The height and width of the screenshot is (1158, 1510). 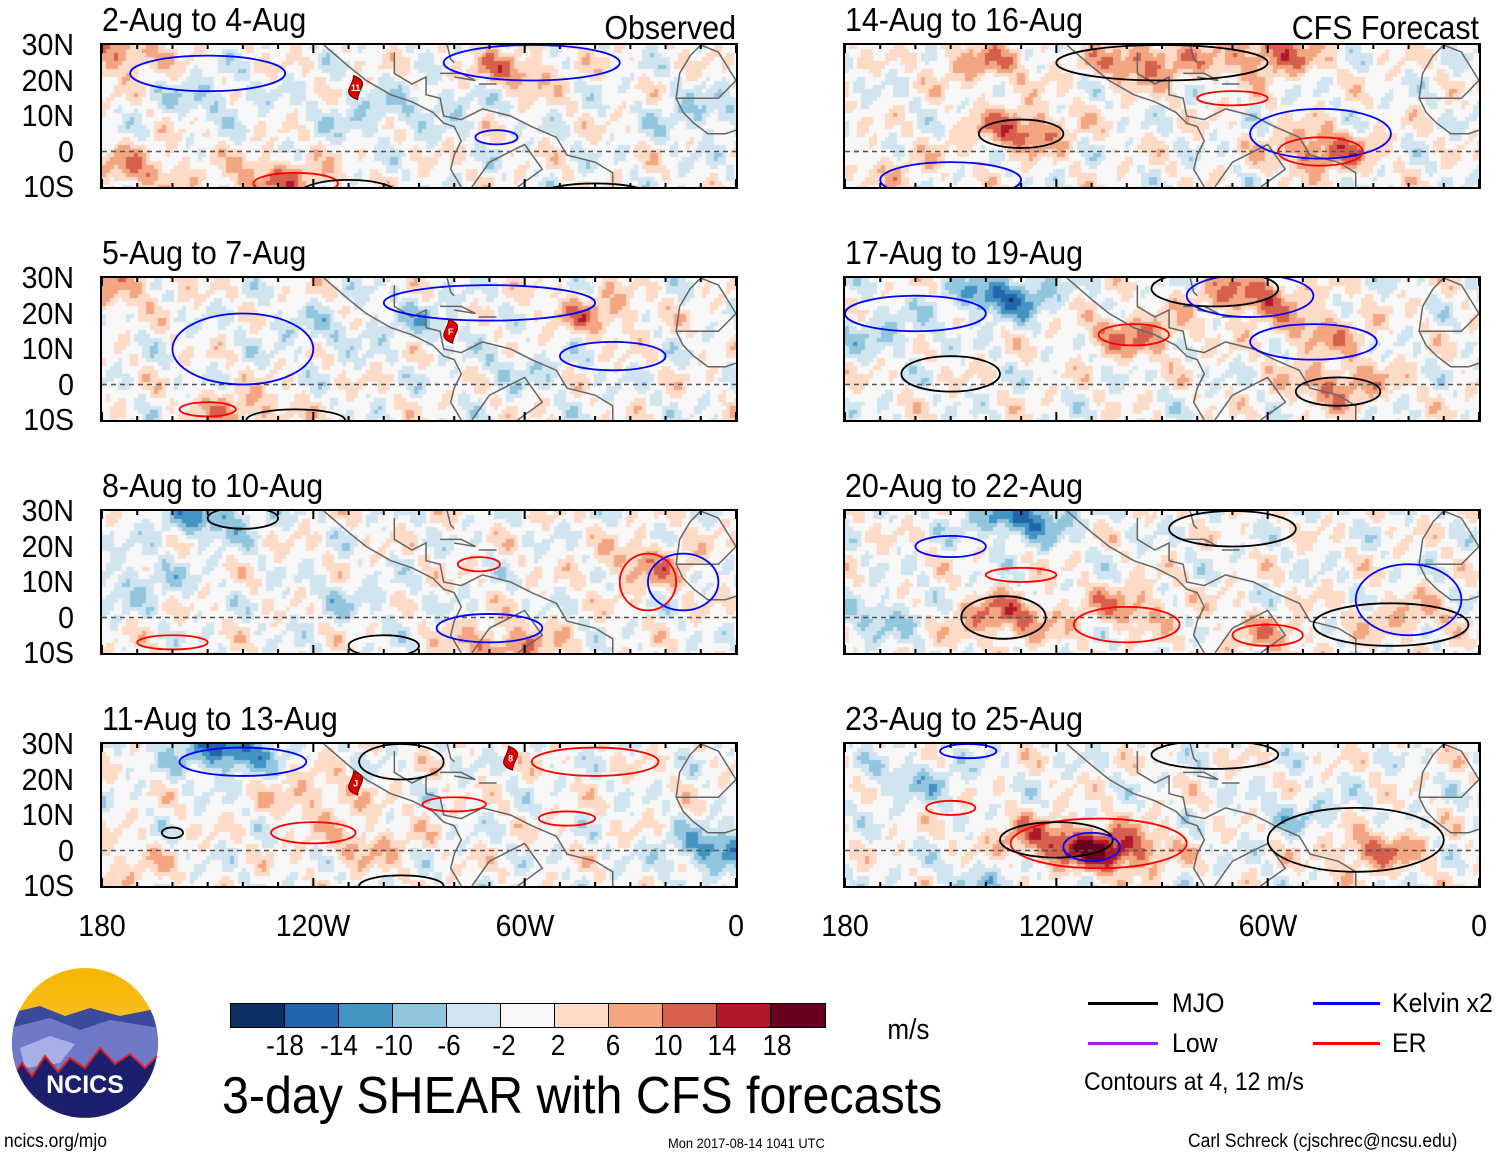 I want to click on footer-timestamp: Mon 2017-08-14 1041 UTC, so click(x=746, y=1143).